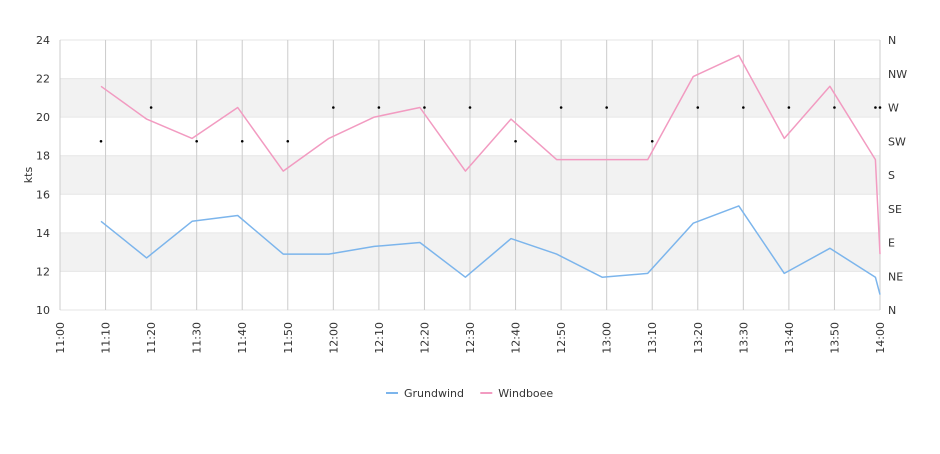  What do you see at coordinates (43, 310) in the screenshot?
I see `y-tick-label: 10` at bounding box center [43, 310].